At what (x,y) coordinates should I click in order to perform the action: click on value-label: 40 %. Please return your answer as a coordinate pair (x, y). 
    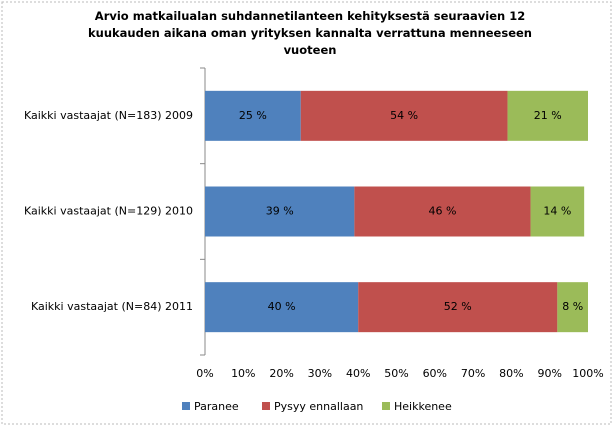
    Looking at the image, I should click on (282, 306).